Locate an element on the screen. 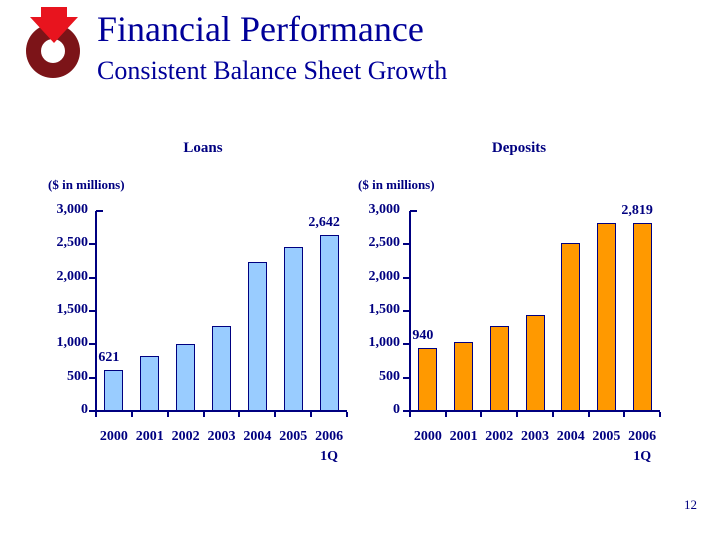 This screenshot has height=540, width=720. bar-value-label: 621 is located at coordinates (109, 357).